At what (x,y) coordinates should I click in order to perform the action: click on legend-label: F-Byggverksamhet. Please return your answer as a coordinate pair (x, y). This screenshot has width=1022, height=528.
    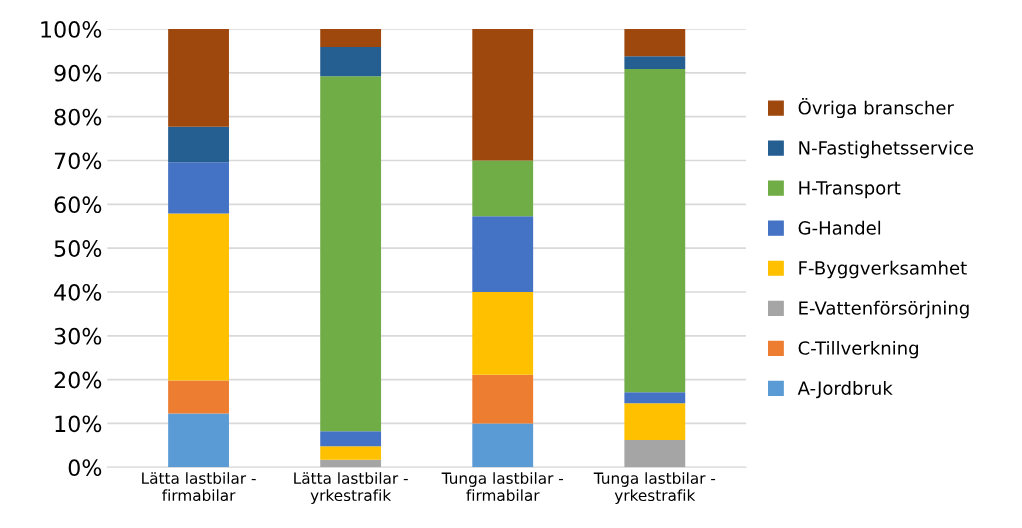
    Looking at the image, I should click on (883, 269).